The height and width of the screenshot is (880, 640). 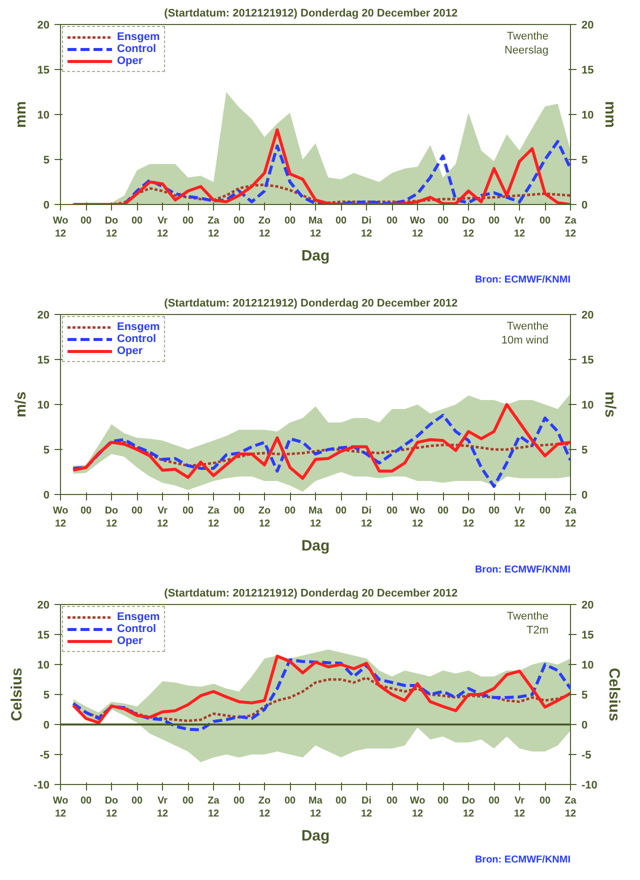 What do you see at coordinates (46, 726) in the screenshot?
I see `y-tick-label: 0` at bounding box center [46, 726].